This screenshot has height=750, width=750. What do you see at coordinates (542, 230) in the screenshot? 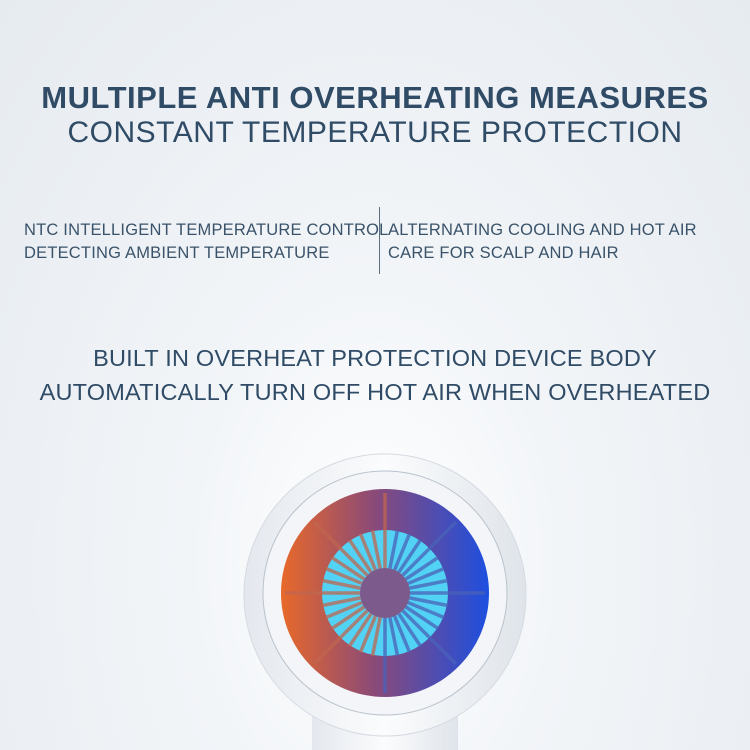
I see `feature-alternating-line1: ALTERNATING COOLING AND HOT AIR` at bounding box center [542, 230].